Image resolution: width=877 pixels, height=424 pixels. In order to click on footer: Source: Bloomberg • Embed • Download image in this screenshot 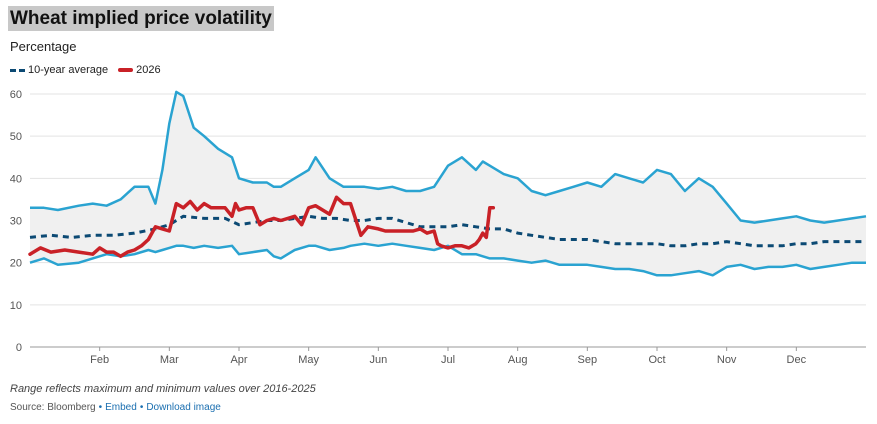, I will do `click(115, 407)`.